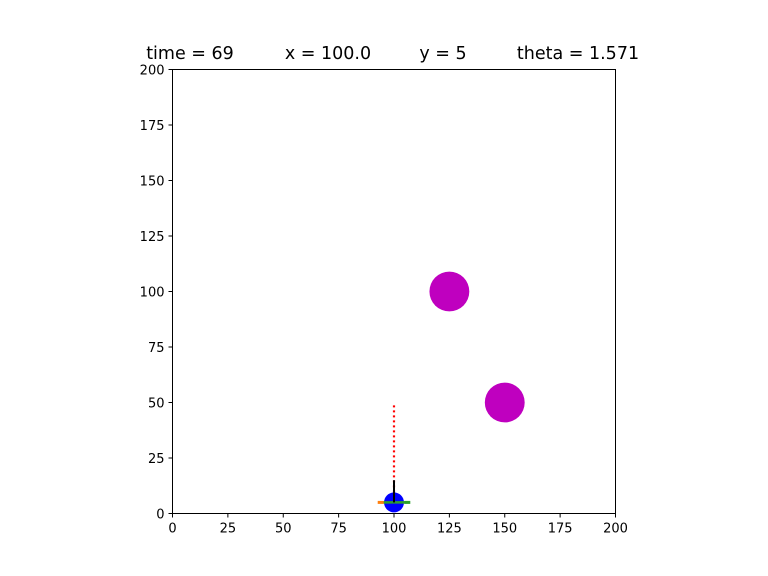 This screenshot has height=576, width=768. Describe the element at coordinates (449, 529) in the screenshot. I see `x-tick-label-125: 125` at that location.